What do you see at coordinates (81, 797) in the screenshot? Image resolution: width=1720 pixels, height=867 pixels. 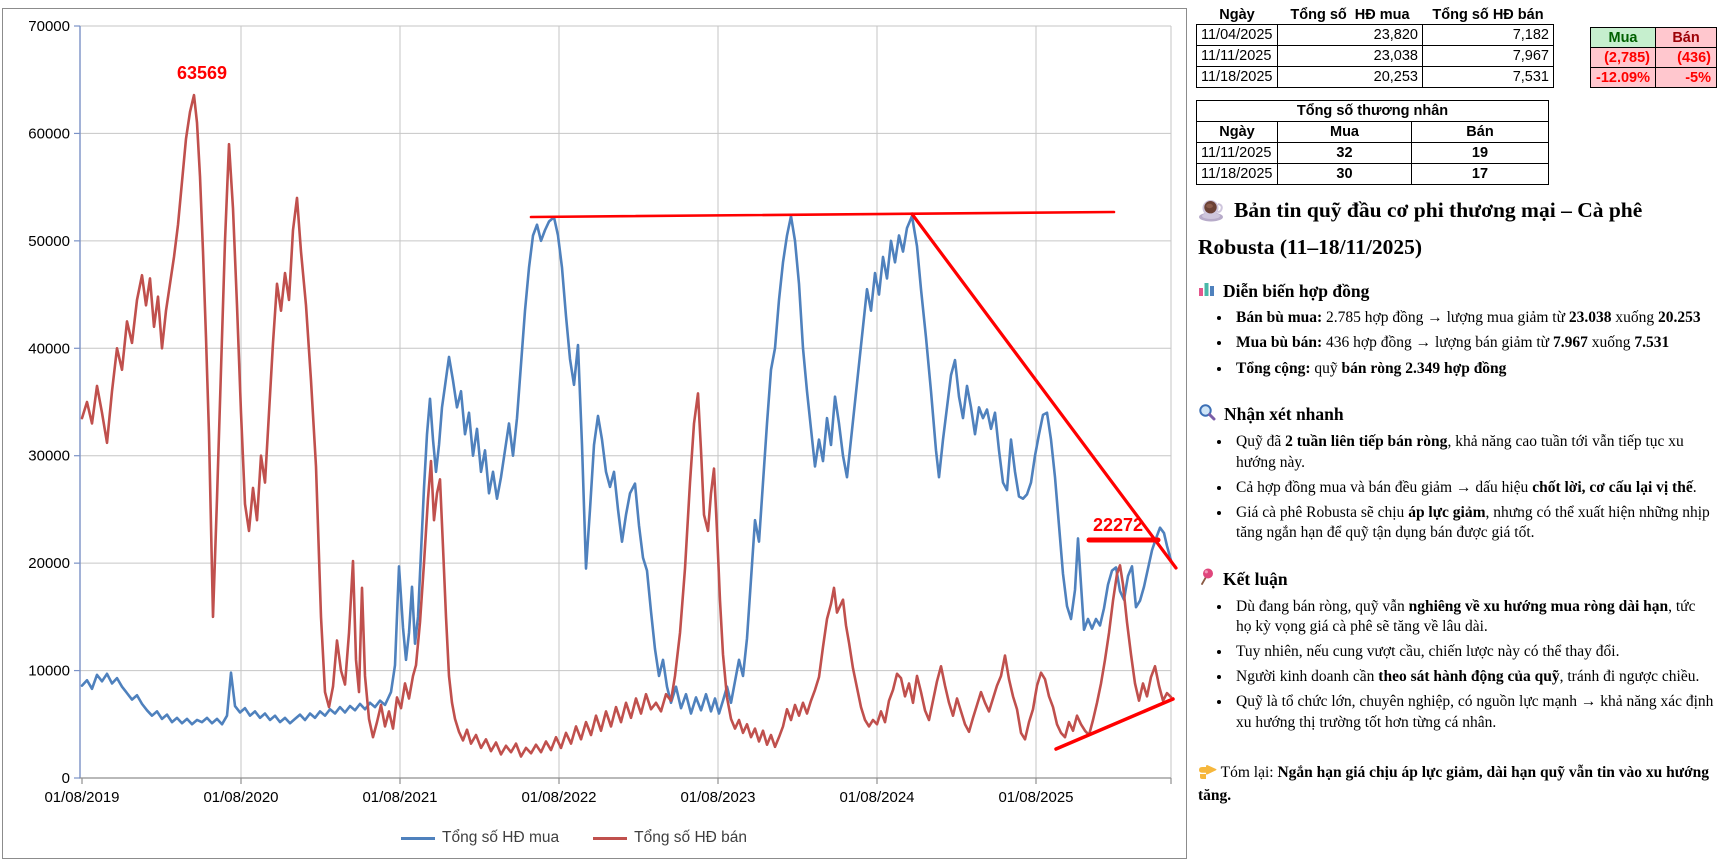 I see `x-tick-label: 01/08/2019` at bounding box center [81, 797].